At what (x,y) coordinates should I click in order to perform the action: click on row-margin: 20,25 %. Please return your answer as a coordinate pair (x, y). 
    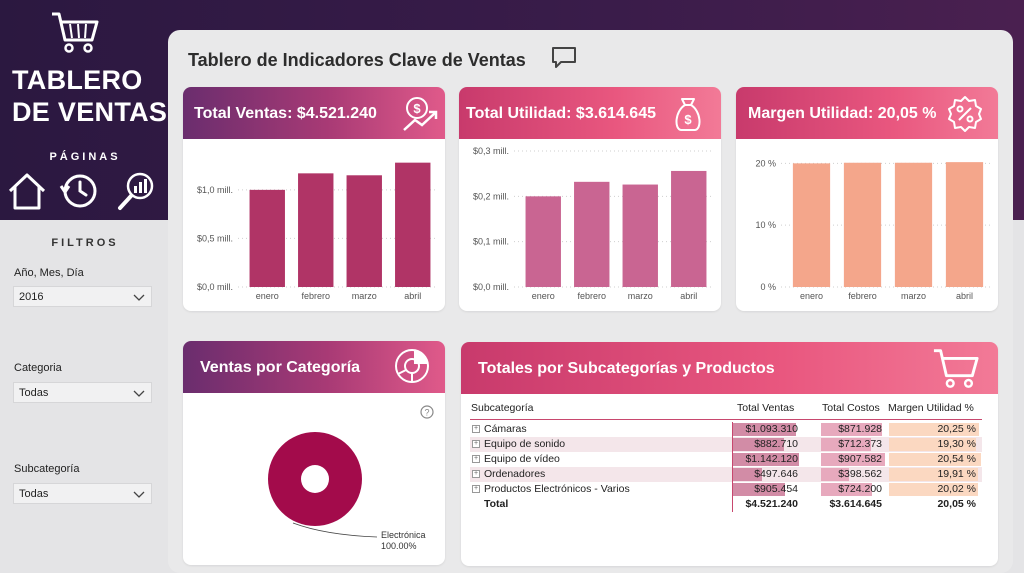
    Looking at the image, I should click on (956, 429).